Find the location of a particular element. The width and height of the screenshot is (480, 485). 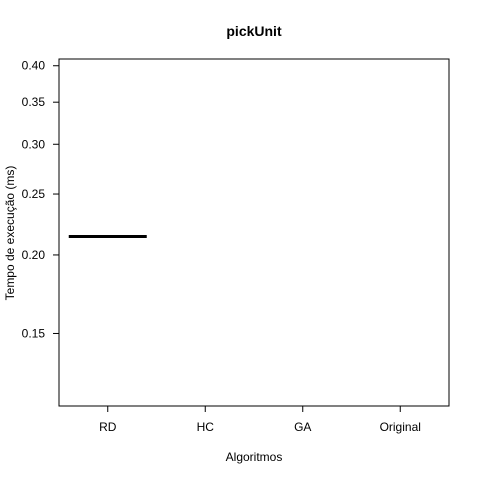

y-tick-label: 0.35 is located at coordinates (34, 102).